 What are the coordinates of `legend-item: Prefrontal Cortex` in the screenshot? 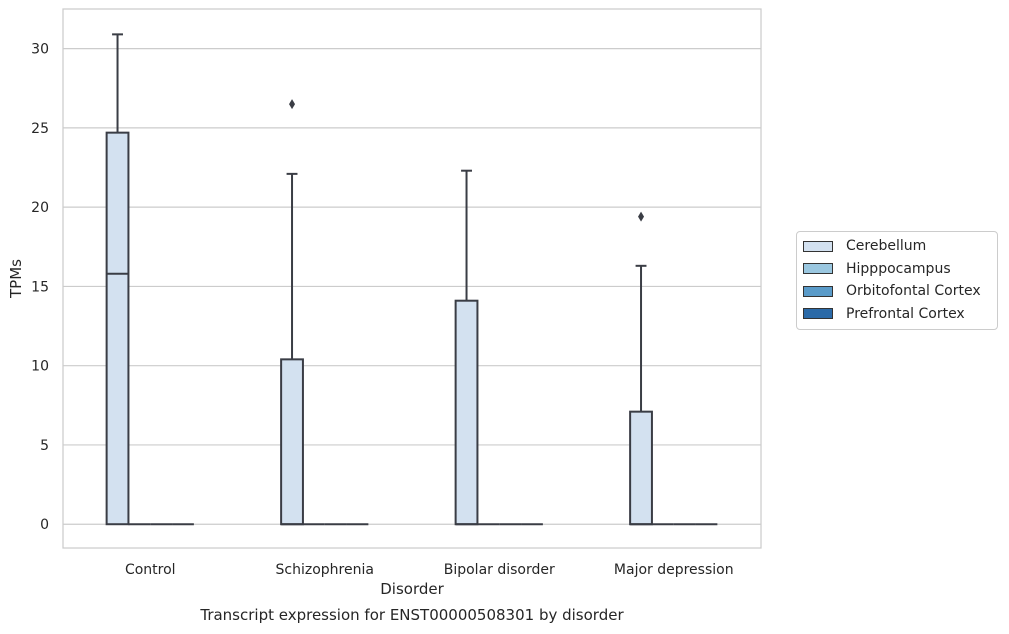 It's located at (897, 314).